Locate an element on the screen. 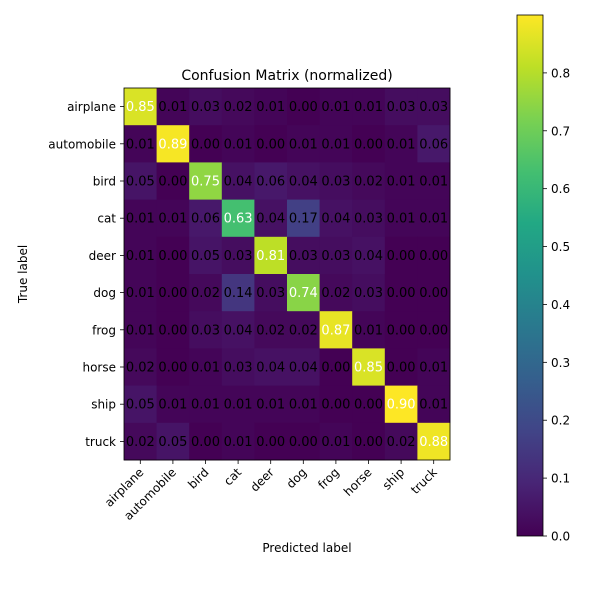 The image size is (600, 600). x-tick-label: truck is located at coordinates (424, 481).